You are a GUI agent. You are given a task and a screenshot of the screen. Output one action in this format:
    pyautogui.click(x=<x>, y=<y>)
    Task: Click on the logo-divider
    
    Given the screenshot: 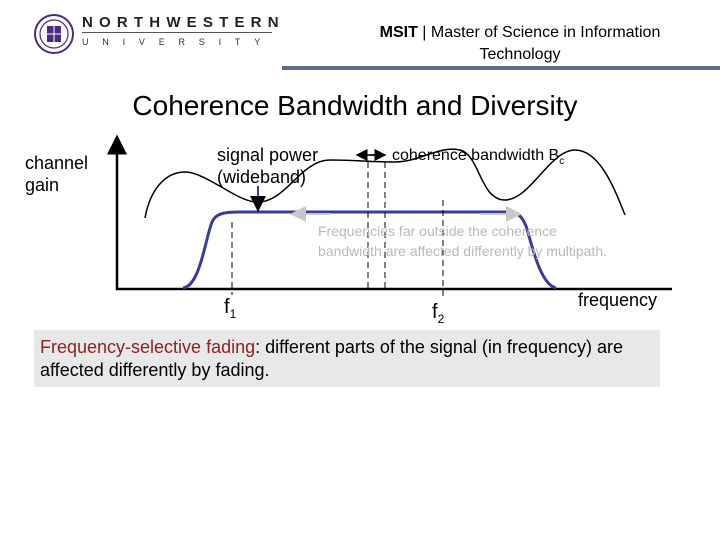 What is the action you would take?
    pyautogui.click(x=177, y=32)
    